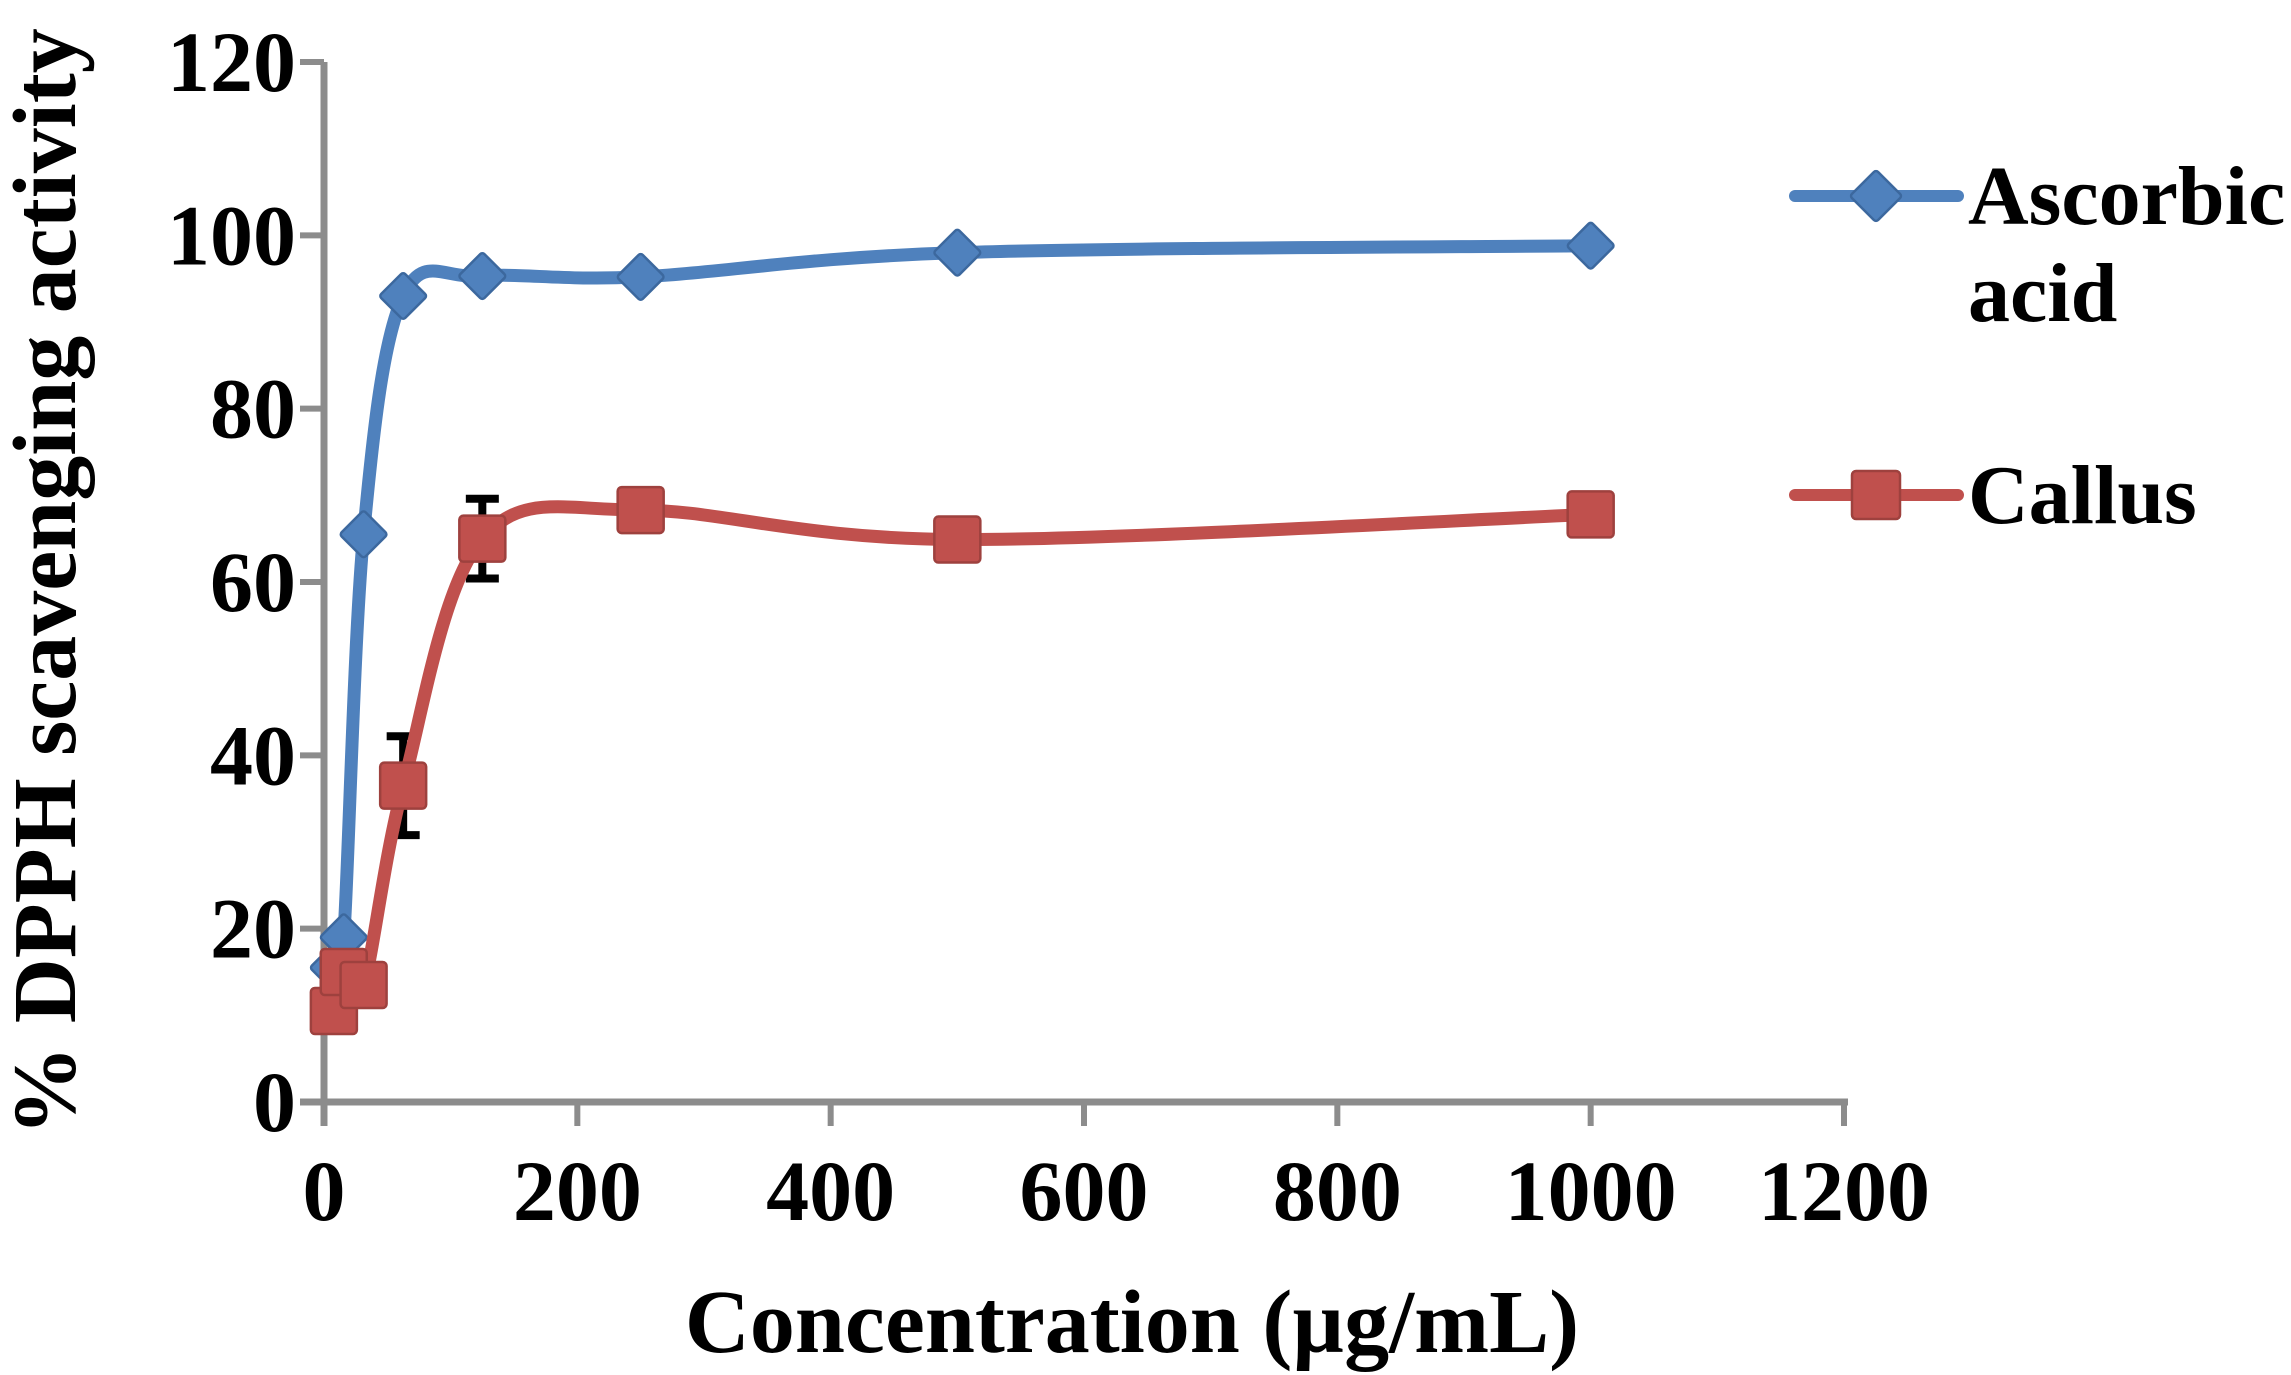  I want to click on x-tick-label: 400, so click(830, 1191).